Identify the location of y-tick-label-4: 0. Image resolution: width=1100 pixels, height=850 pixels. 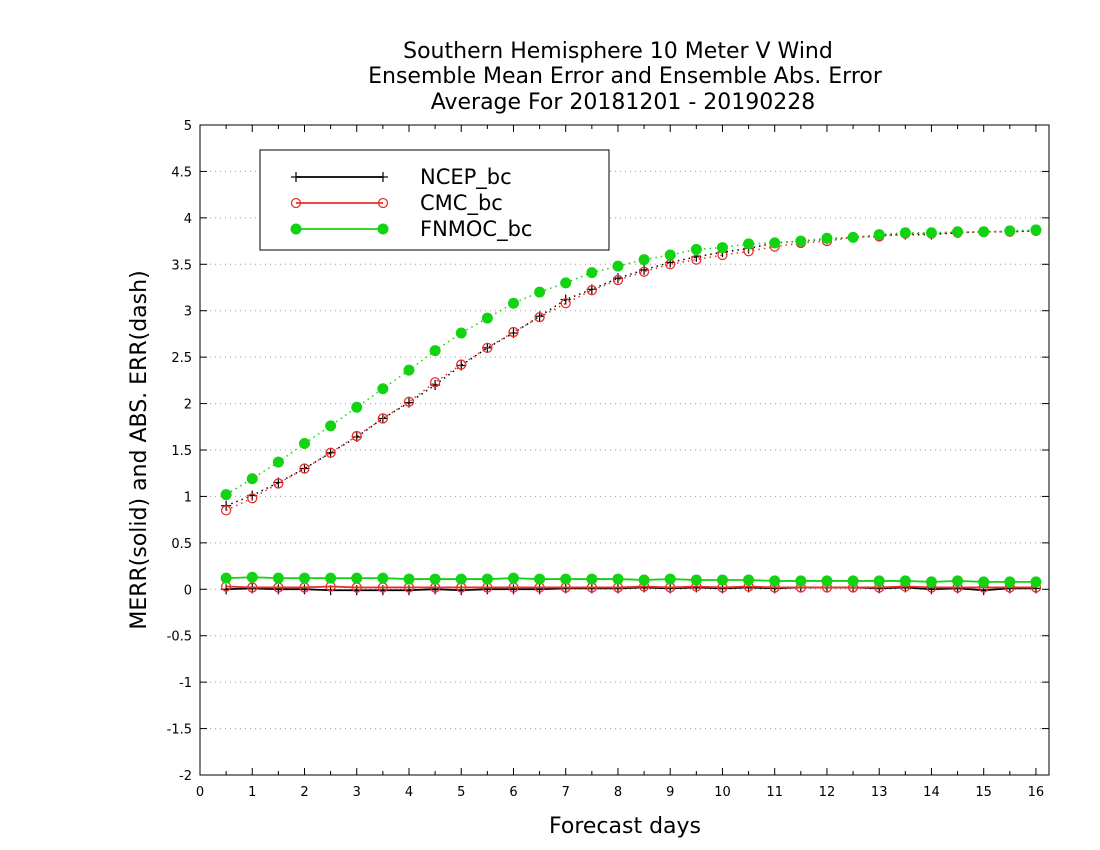
(188, 590).